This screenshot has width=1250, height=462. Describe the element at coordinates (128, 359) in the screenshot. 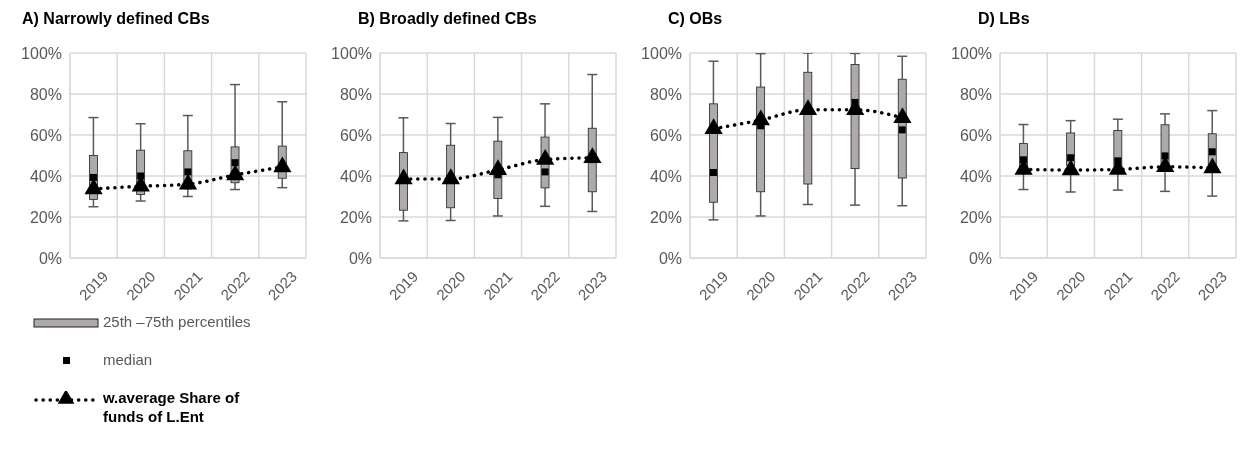

I see `text: median` at that location.